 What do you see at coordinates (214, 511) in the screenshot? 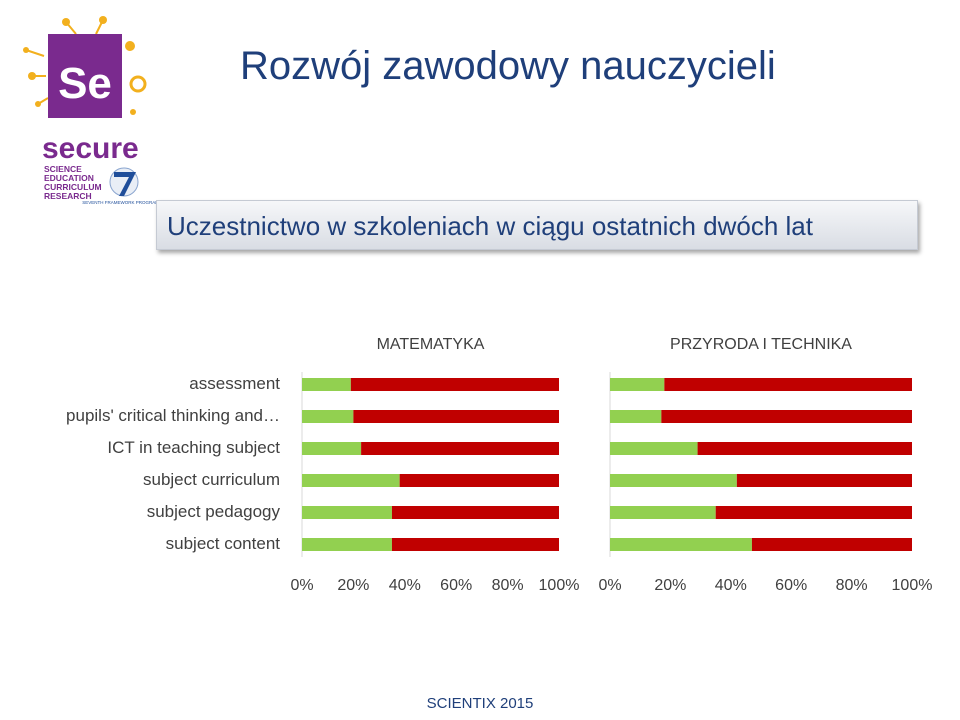
I see `category-label: subject pedagogy` at bounding box center [214, 511].